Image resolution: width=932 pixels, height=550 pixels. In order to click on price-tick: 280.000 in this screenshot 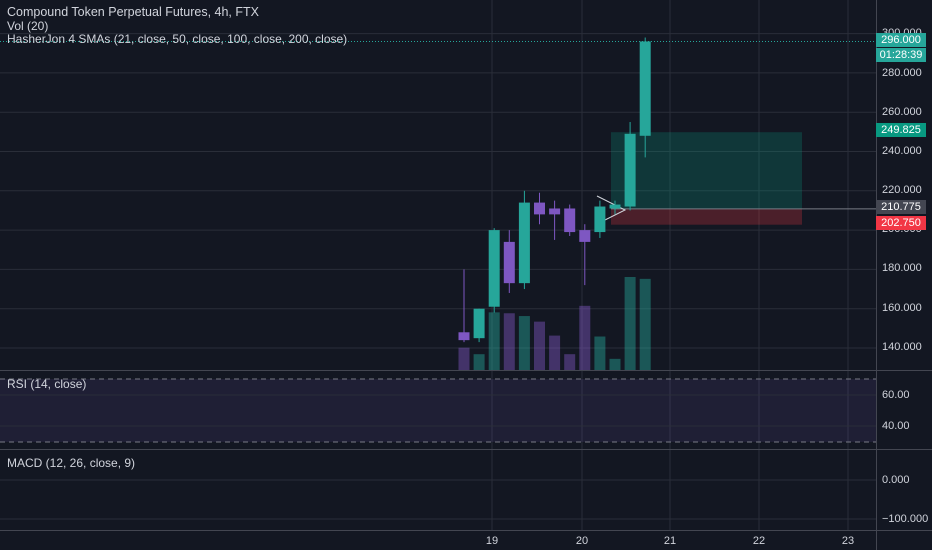, I will do `click(902, 73)`.